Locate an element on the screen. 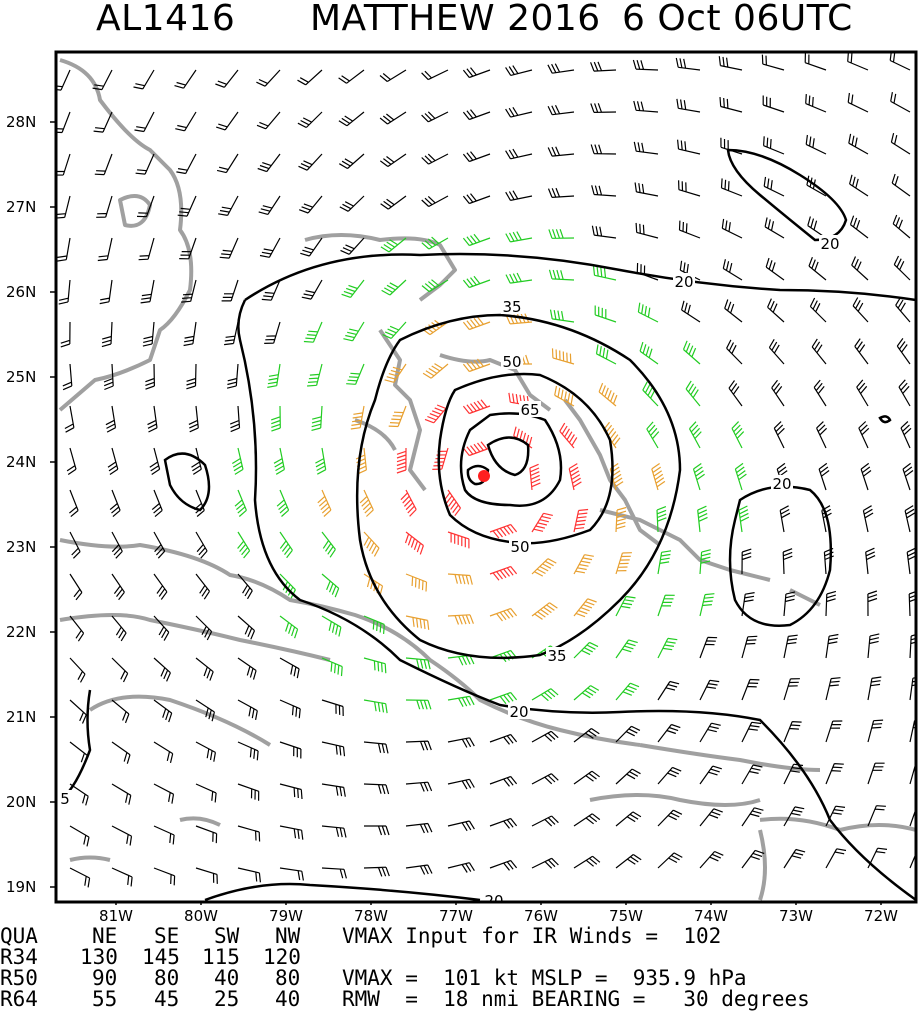 The height and width of the screenshot is (1014, 918). contour-label-35: 35 is located at coordinates (556, 656).